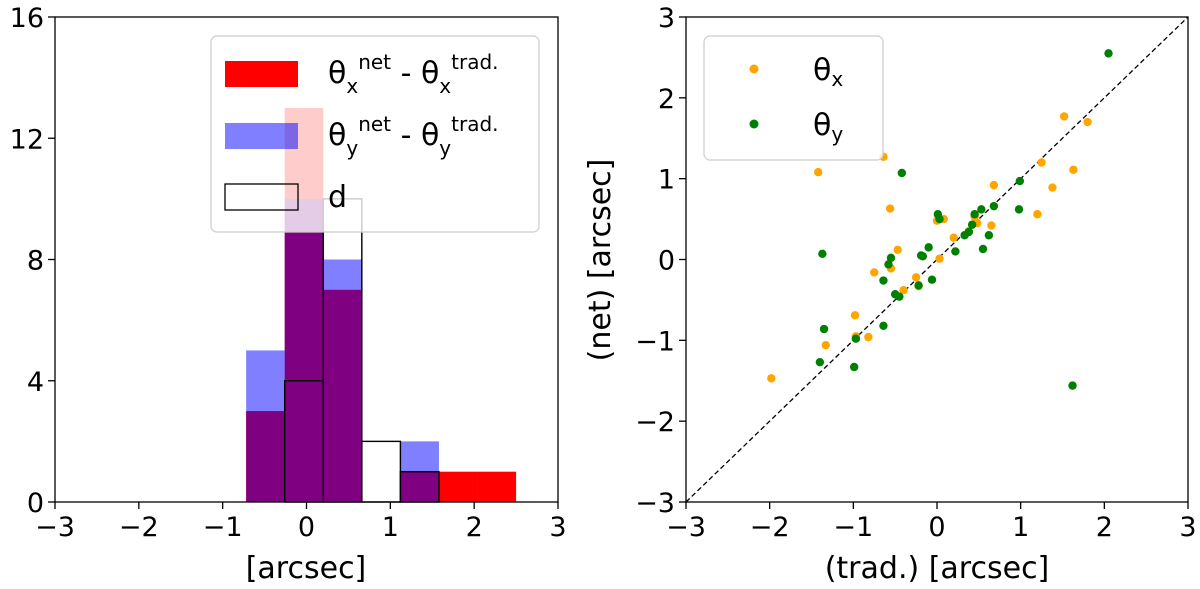  Describe the element at coordinates (27, 18) in the screenshot. I see `y-tick-label: 16` at that location.